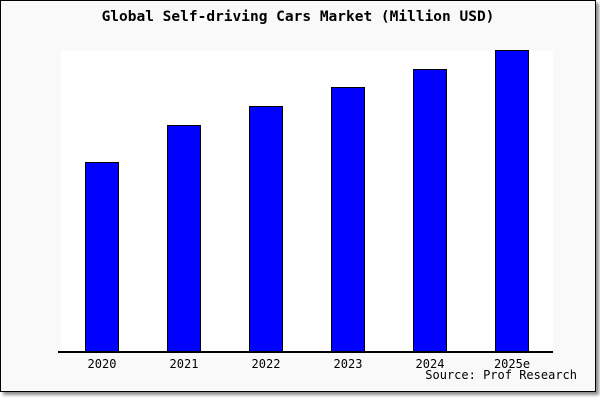  What do you see at coordinates (348, 364) in the screenshot?
I see `x-tick-label-2023: 2023` at bounding box center [348, 364].